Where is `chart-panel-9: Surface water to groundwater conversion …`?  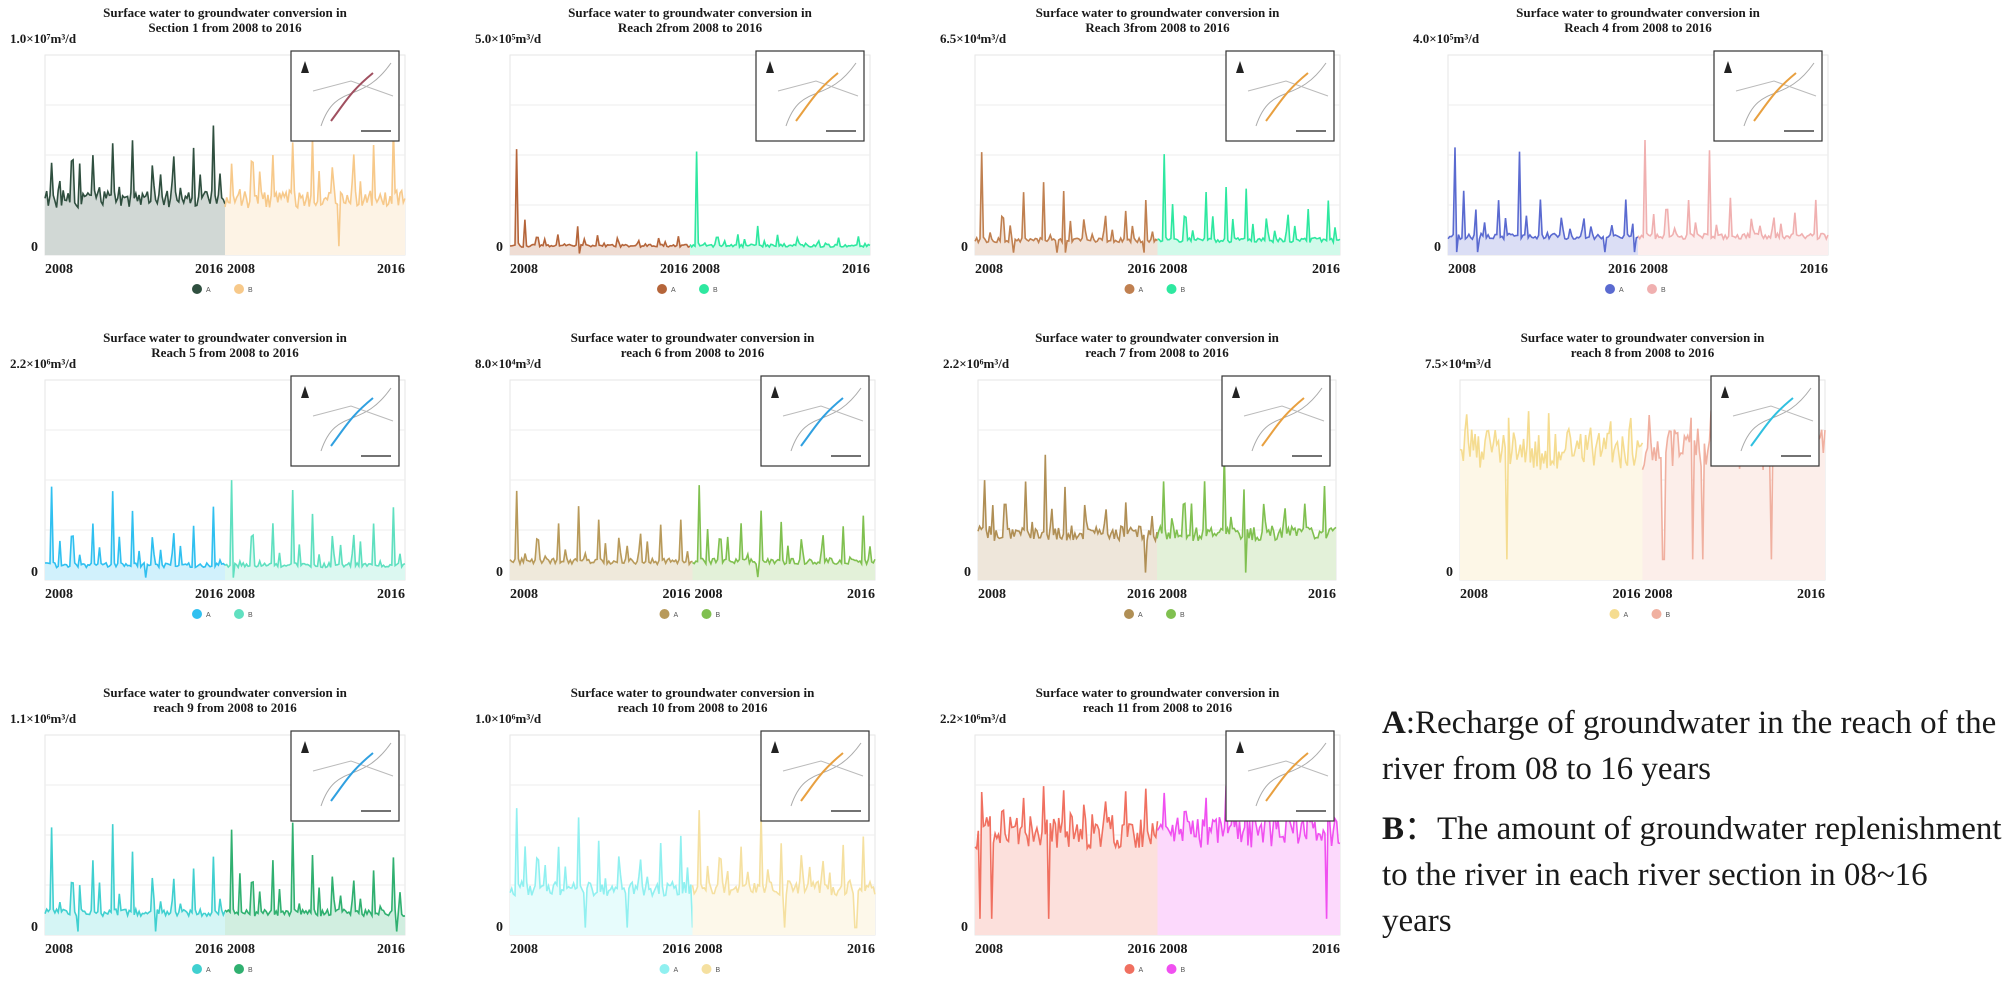 chart-panel-9: Surface water to groundwater conversion … is located at coordinates (208, 829).